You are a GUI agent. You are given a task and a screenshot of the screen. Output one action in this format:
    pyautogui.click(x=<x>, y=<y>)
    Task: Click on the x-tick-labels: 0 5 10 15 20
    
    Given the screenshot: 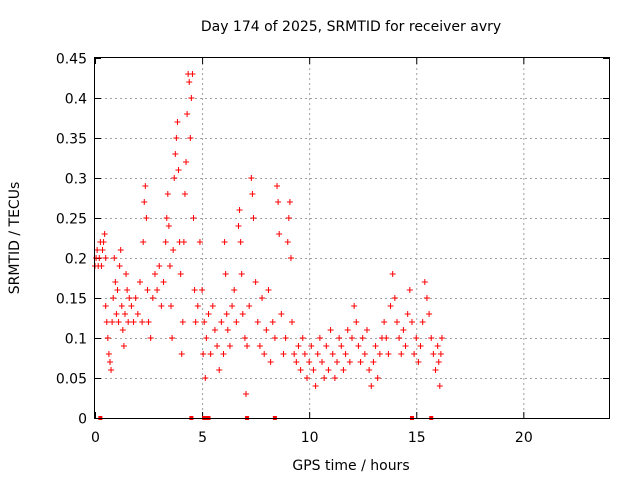 What is the action you would take?
    pyautogui.click(x=312, y=438)
    